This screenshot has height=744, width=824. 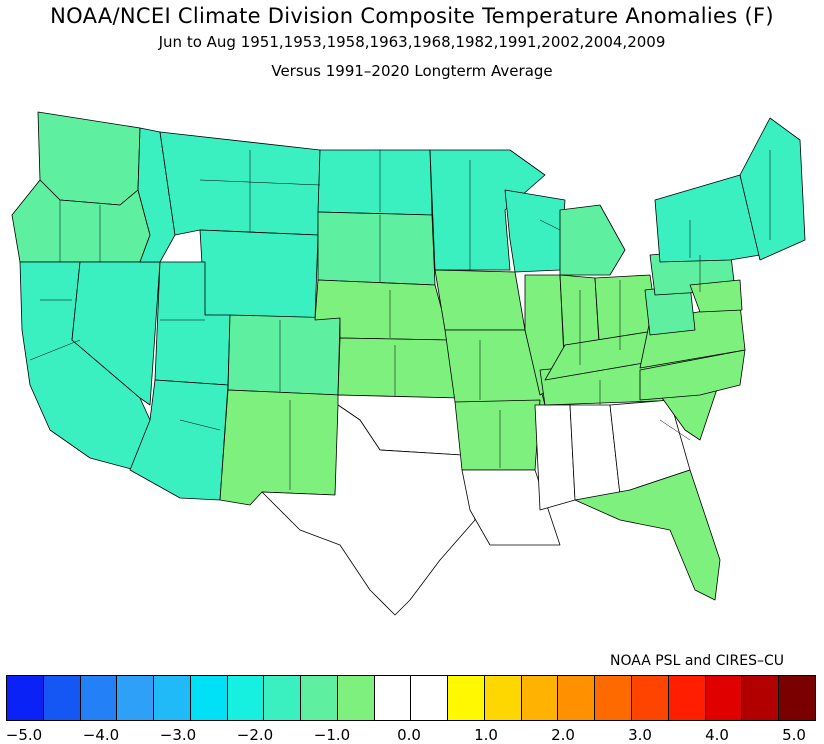 What do you see at coordinates (486, 735) in the screenshot?
I see `color-scale-tick-label: 1.0` at bounding box center [486, 735].